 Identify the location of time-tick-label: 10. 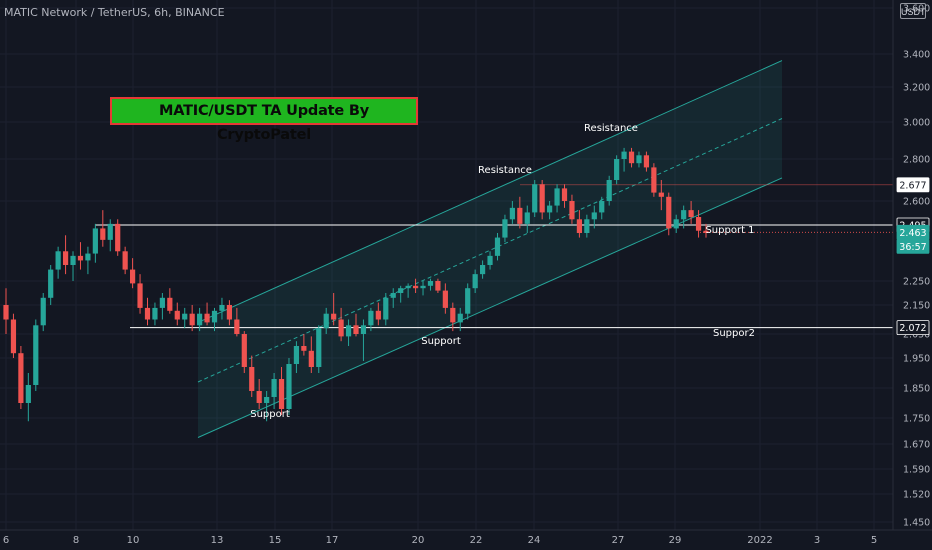
(133, 540).